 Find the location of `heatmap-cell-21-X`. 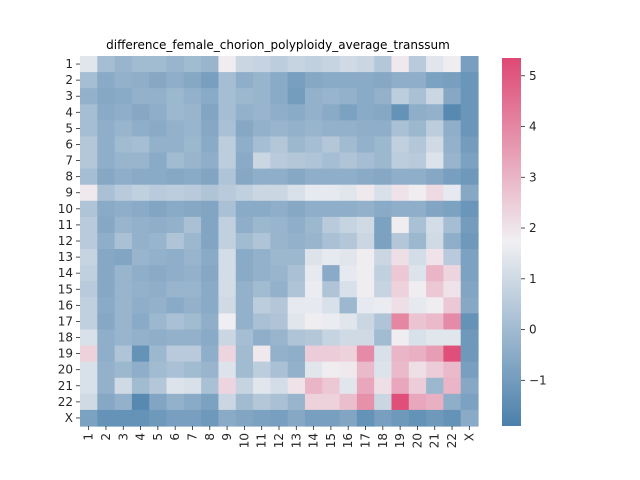

heatmap-cell-21-X is located at coordinates (469, 386).